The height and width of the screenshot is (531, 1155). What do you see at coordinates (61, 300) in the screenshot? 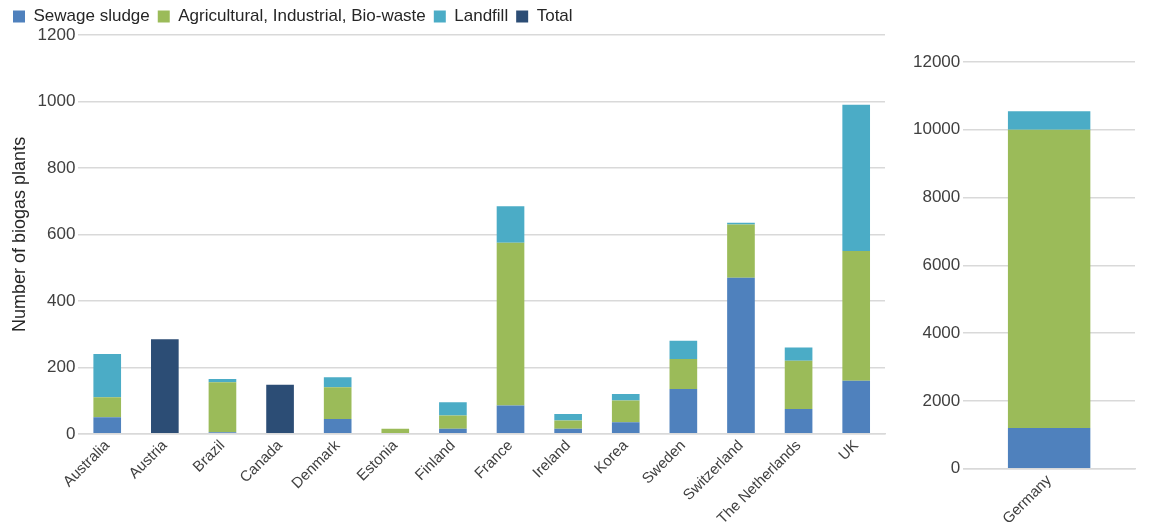
I see `y-tick-label: 400` at bounding box center [61, 300].